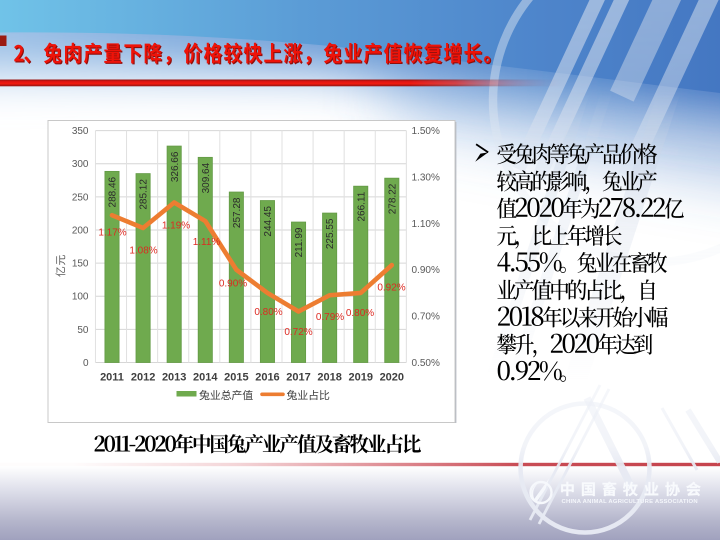 The width and height of the screenshot is (720, 540). Describe the element at coordinates (426, 224) in the screenshot. I see `svg-text: 1.10%` at that location.